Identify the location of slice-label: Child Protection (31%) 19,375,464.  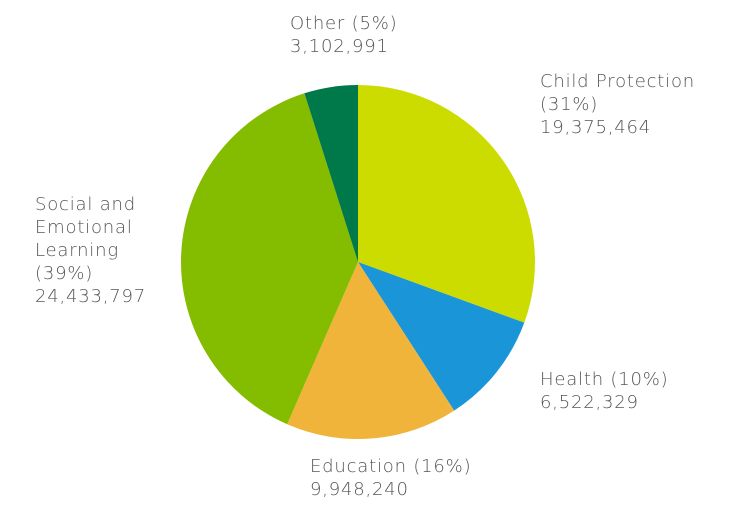
(627, 104).